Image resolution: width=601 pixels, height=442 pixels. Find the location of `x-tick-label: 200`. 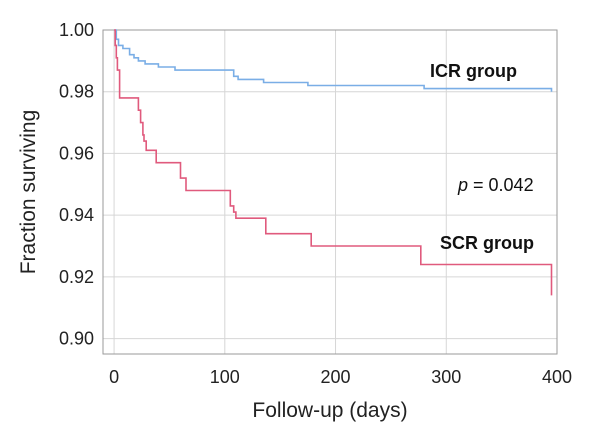

x-tick-label: 200 is located at coordinates (336, 377).